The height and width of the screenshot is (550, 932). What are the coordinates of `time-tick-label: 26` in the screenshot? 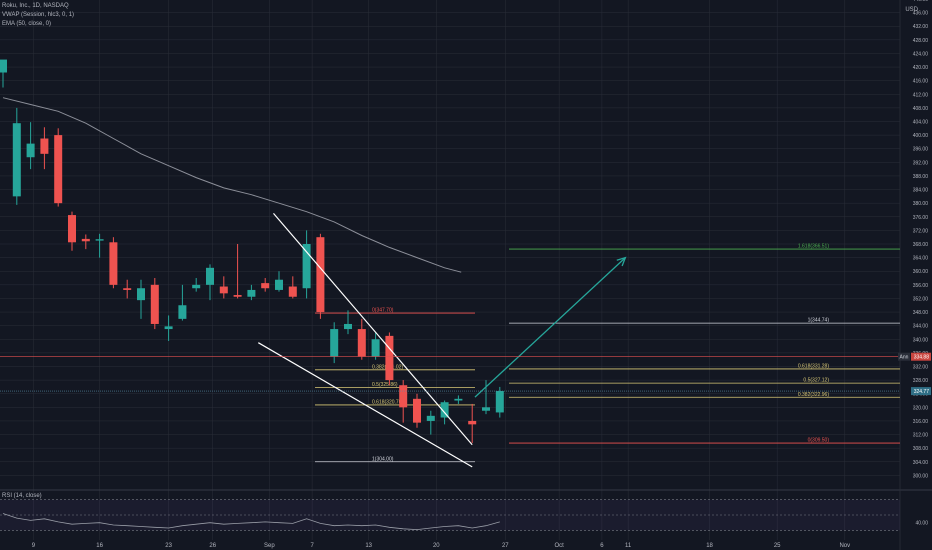 It's located at (212, 546).